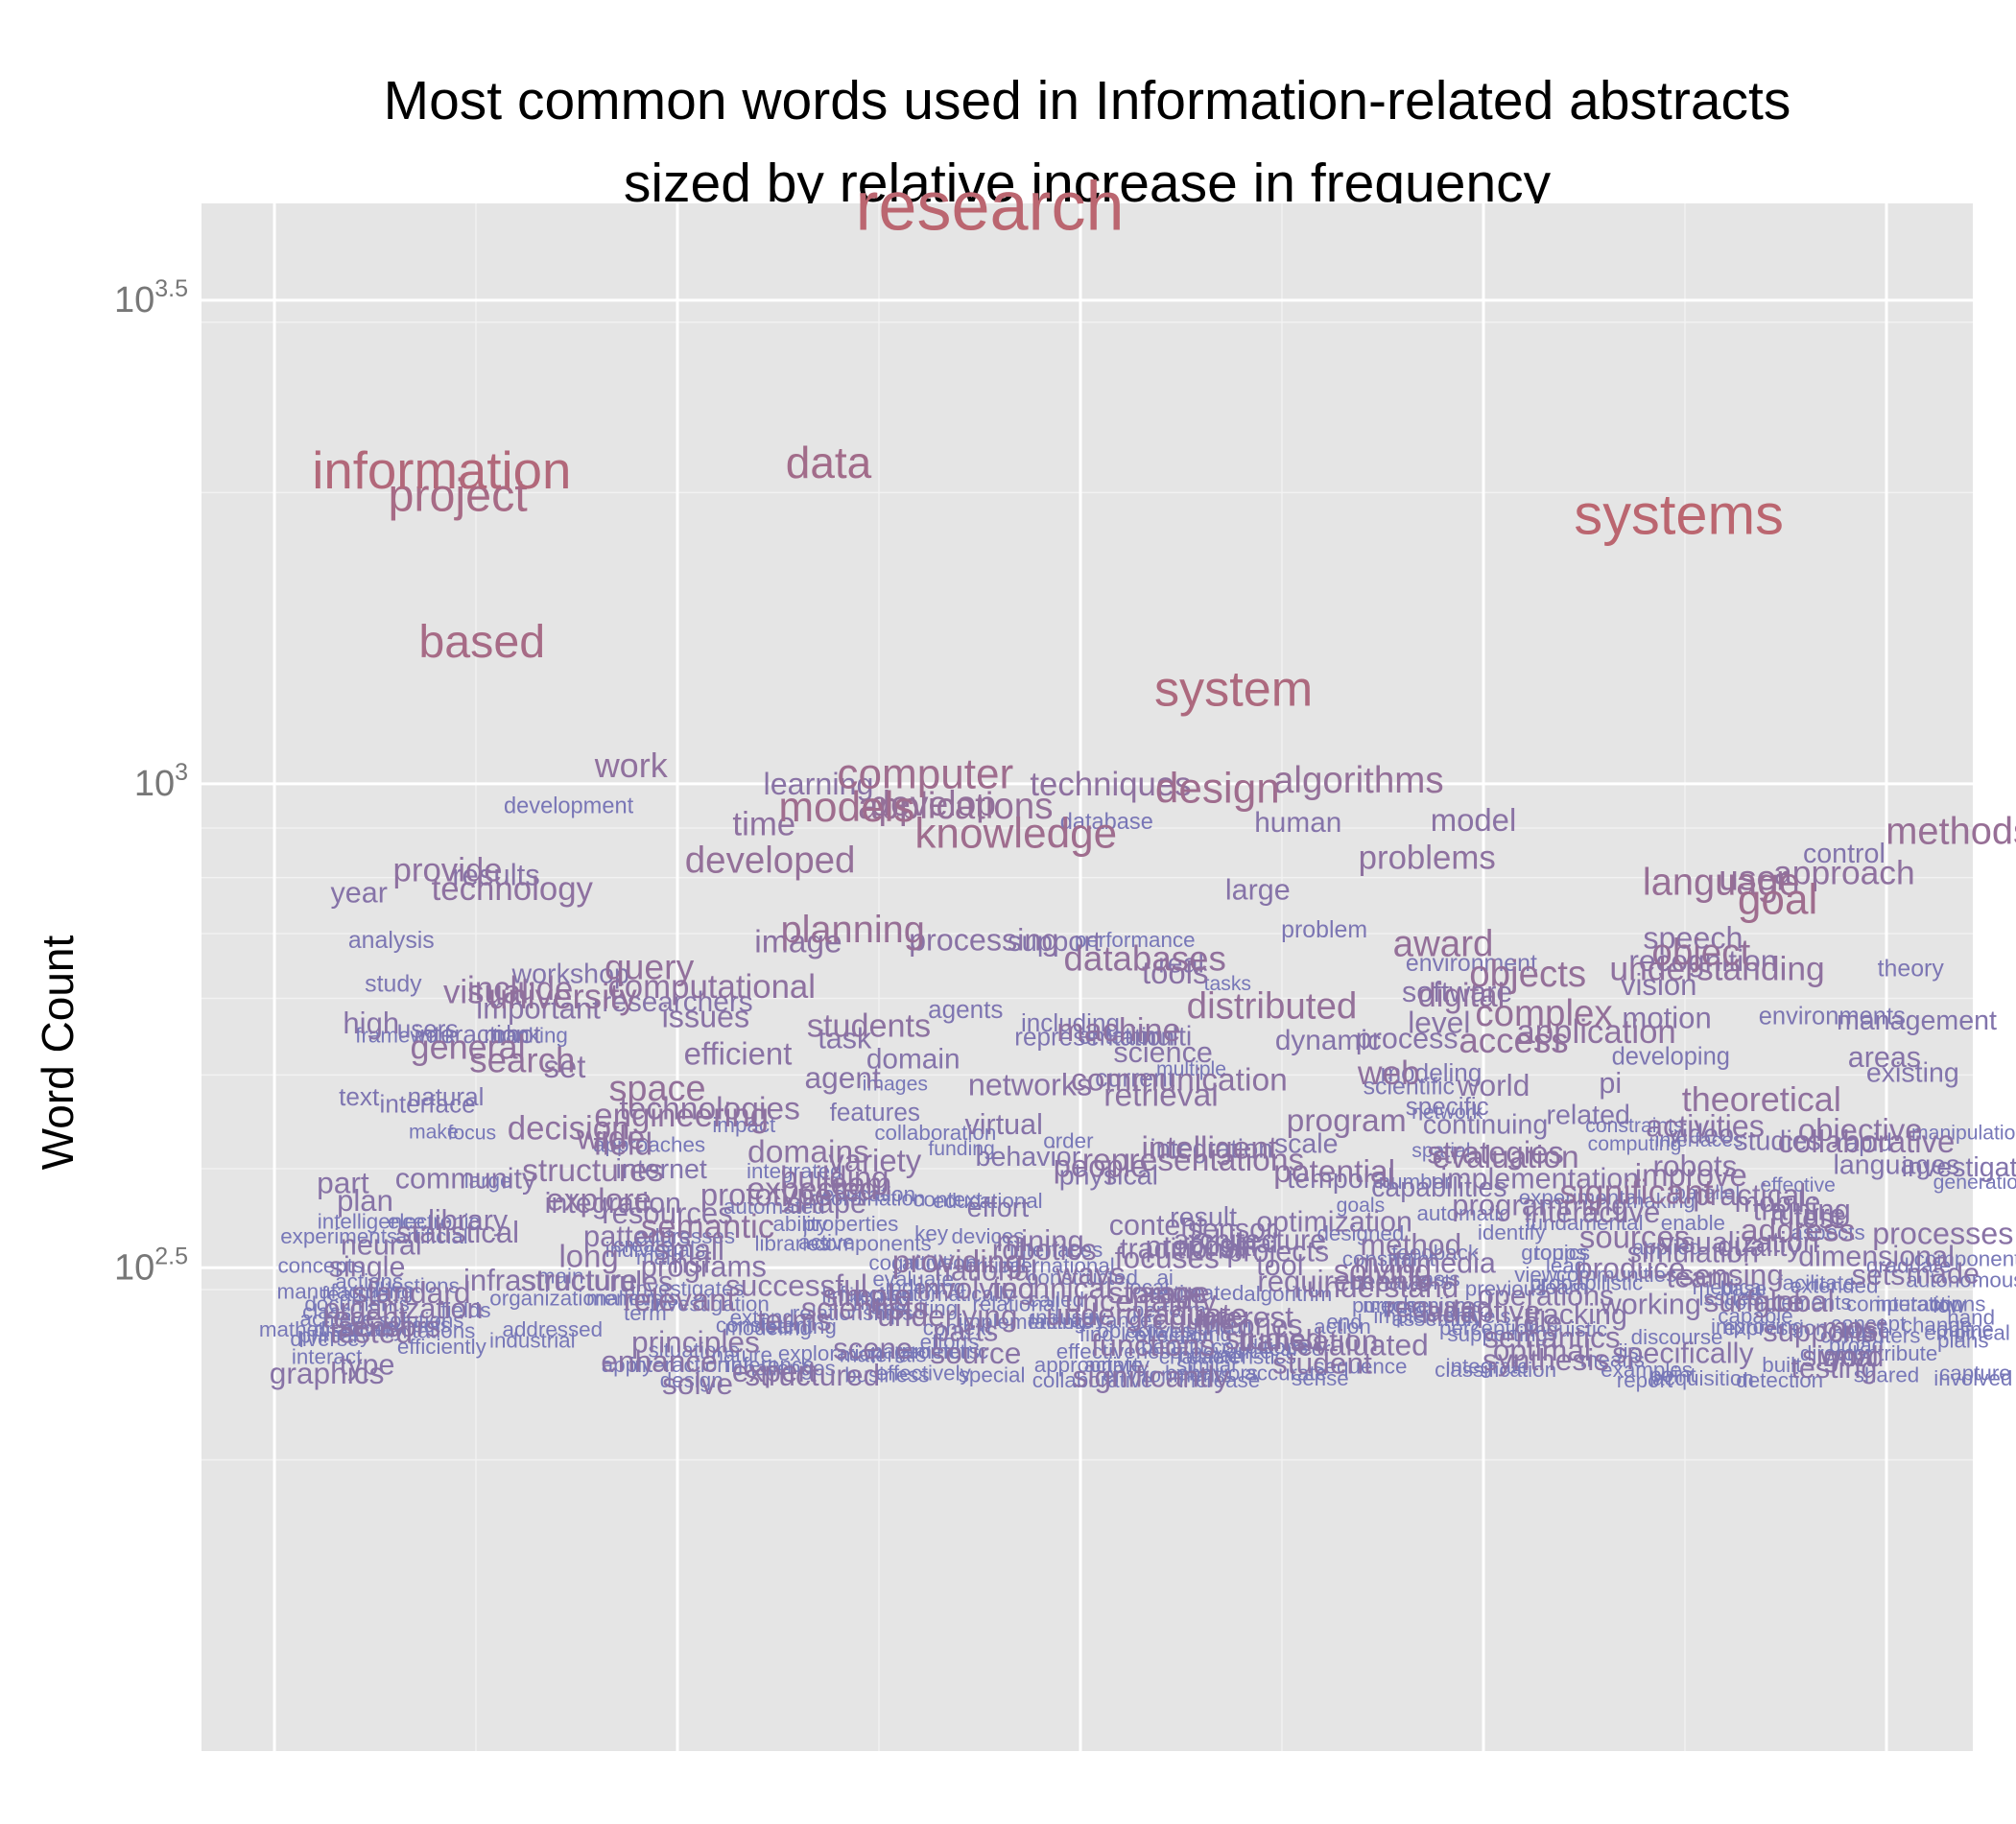 The image size is (2016, 1824). What do you see at coordinates (1545, 1360) in the screenshot?
I see `word-label: synthesis` at bounding box center [1545, 1360].